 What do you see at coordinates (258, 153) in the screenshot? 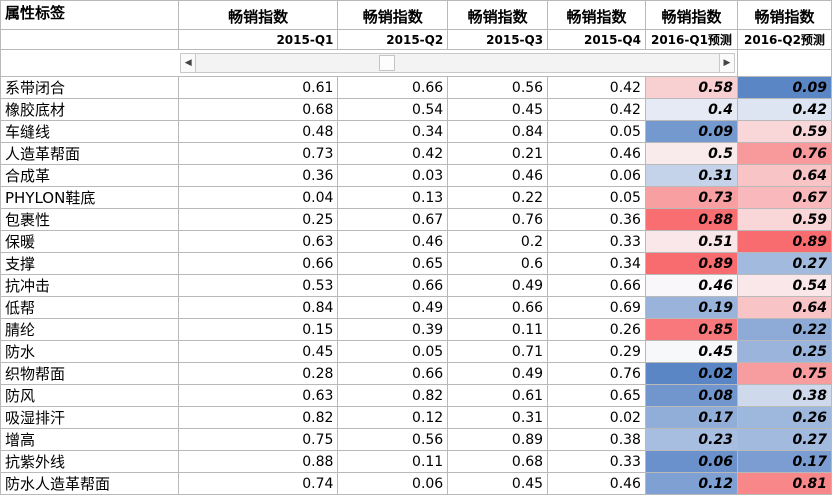
I see `value-cell: 0.73` at bounding box center [258, 153].